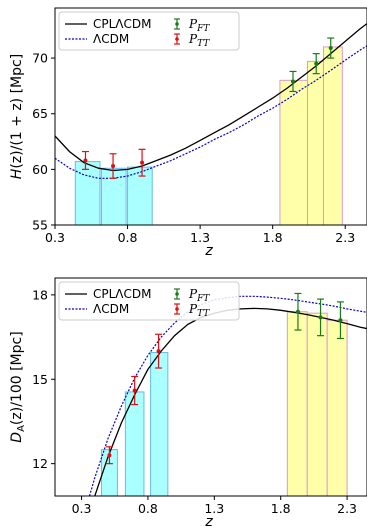 The image size is (367, 527). Describe the element at coordinates (17, 437) in the screenshot. I see `y-label-part: D` at that location.